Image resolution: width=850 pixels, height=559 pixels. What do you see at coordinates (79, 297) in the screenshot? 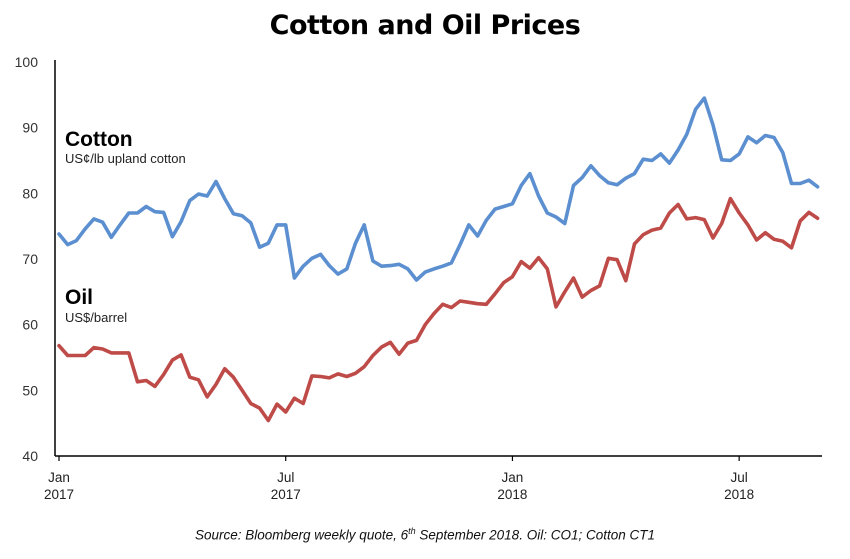
I see `oil-series-label: Oil` at bounding box center [79, 297].